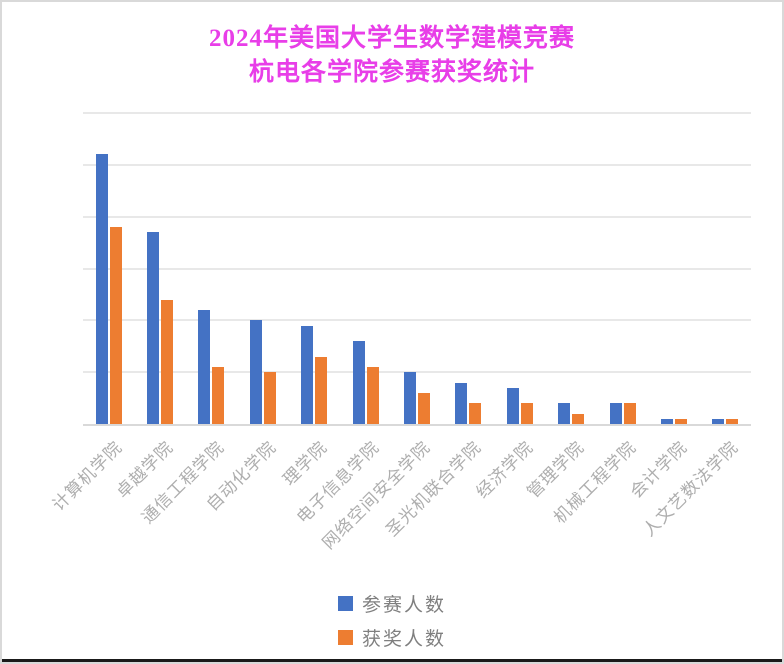  I want to click on legend-item: 参赛人数, so click(391, 603).